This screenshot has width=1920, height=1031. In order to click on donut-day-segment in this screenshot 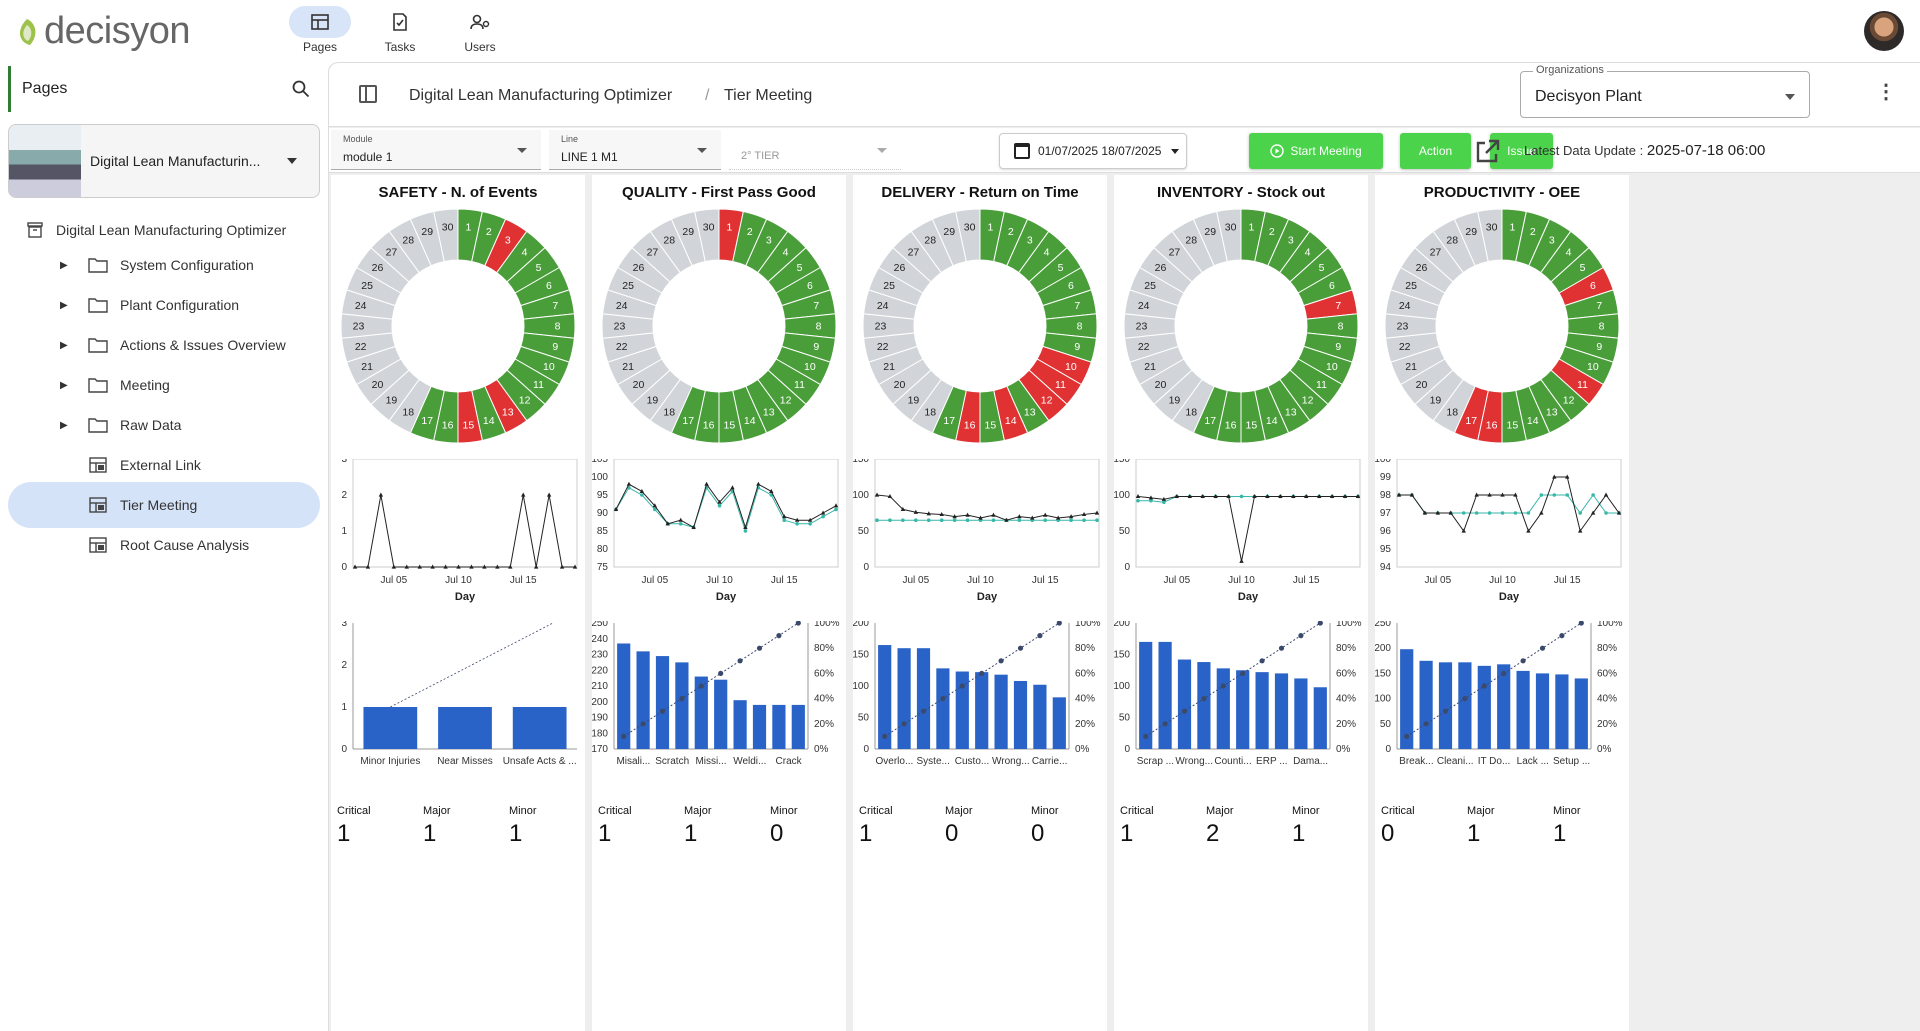, I will do `click(707, 235)`.